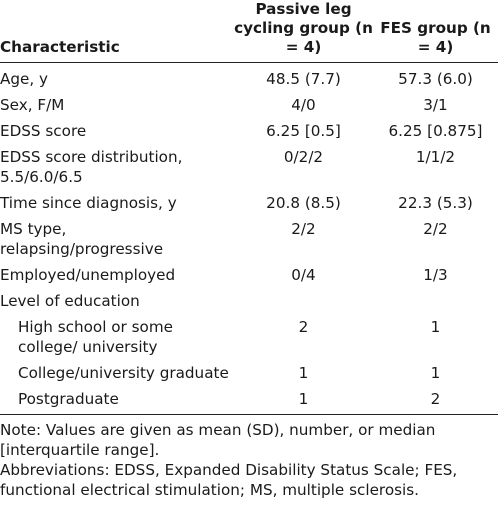 Image resolution: width=500 pixels, height=516 pixels. What do you see at coordinates (435, 402) in the screenshot?
I see `fes-group-value: 2` at bounding box center [435, 402].